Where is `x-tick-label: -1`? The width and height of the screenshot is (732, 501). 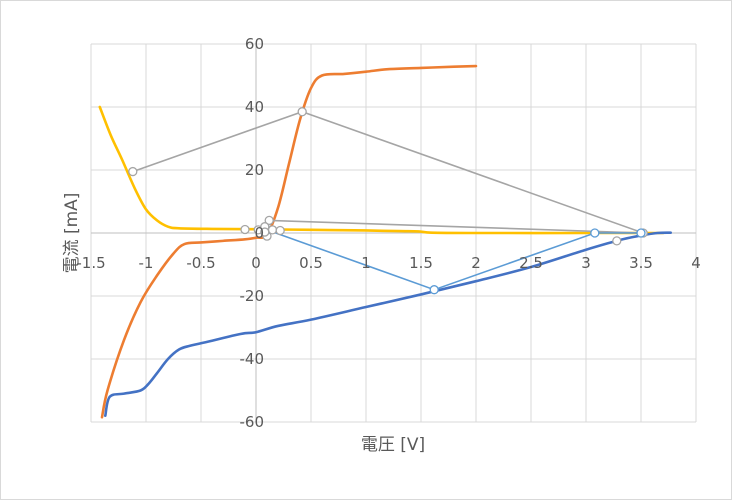
x-tick-label: -1 is located at coordinates (146, 263).